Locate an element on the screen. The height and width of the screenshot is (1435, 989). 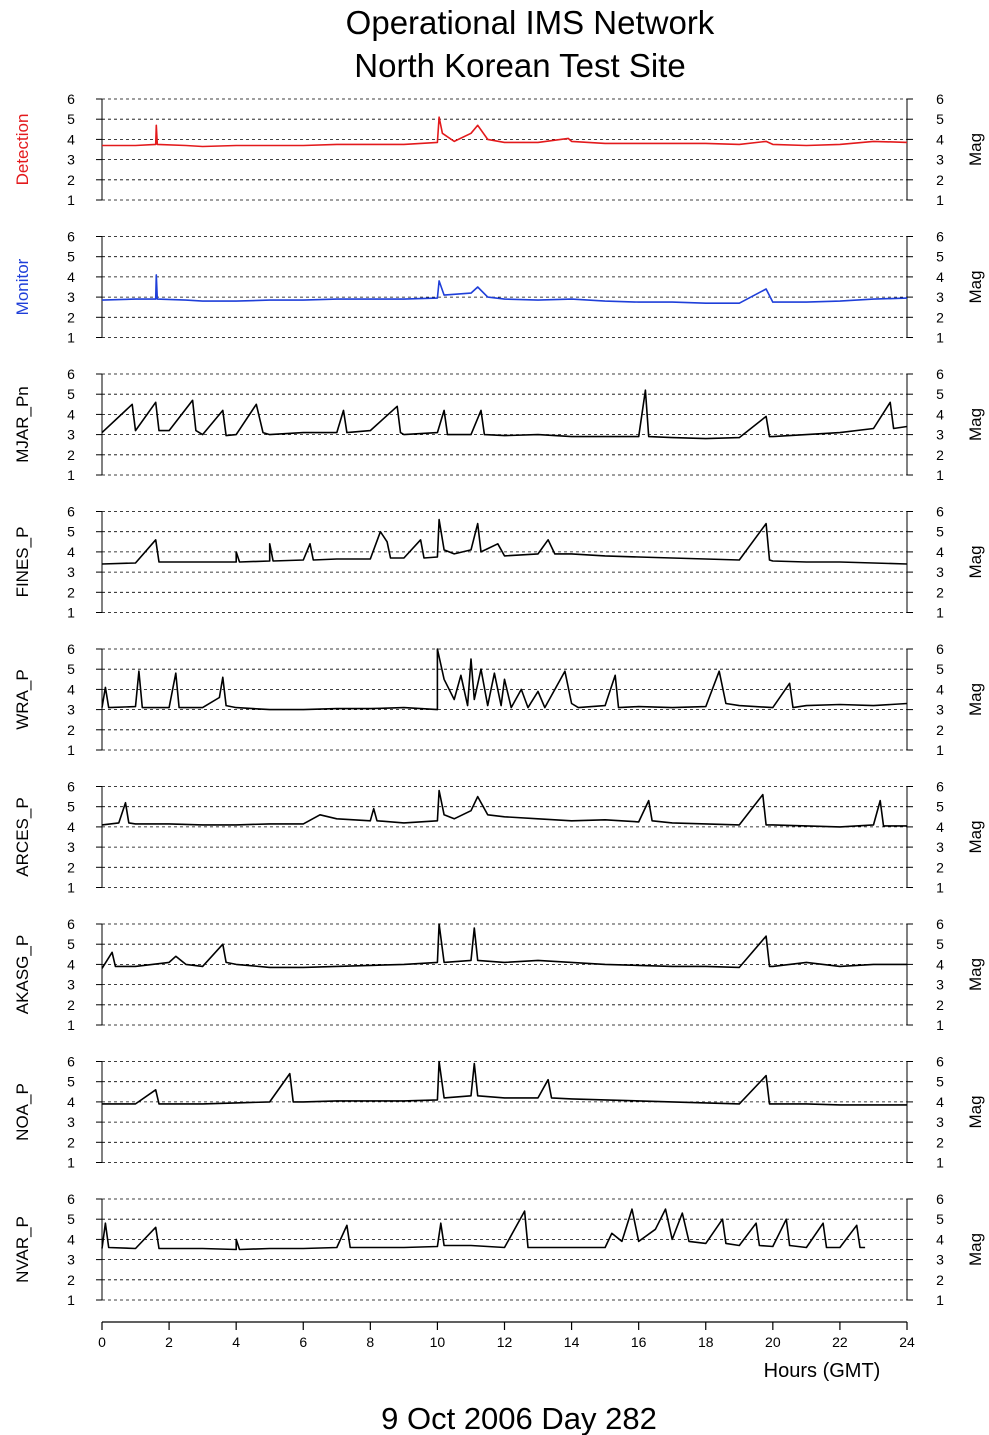
series-line-FINES_P is located at coordinates (504, 541).